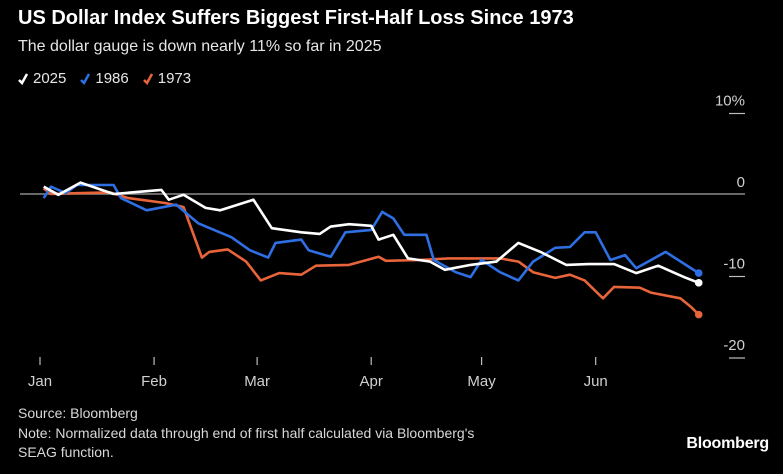 The image size is (783, 474). What do you see at coordinates (112, 78) in the screenshot?
I see `legend-label-1986: 1986` at bounding box center [112, 78].